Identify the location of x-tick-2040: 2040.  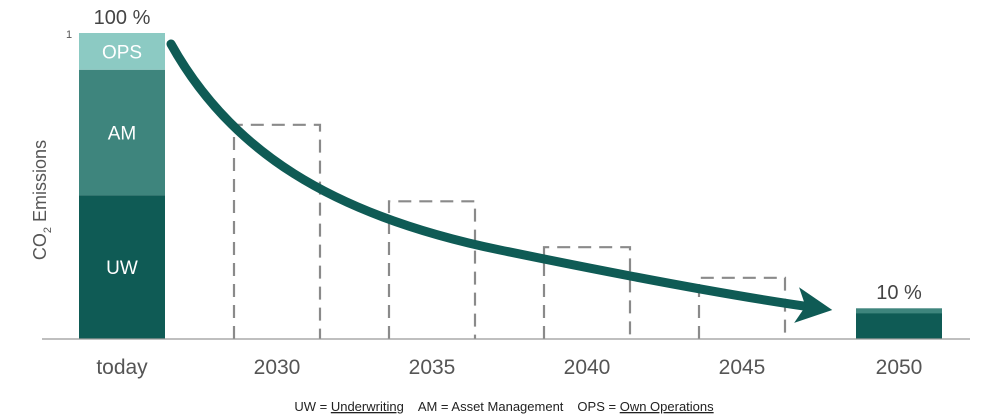
(587, 367).